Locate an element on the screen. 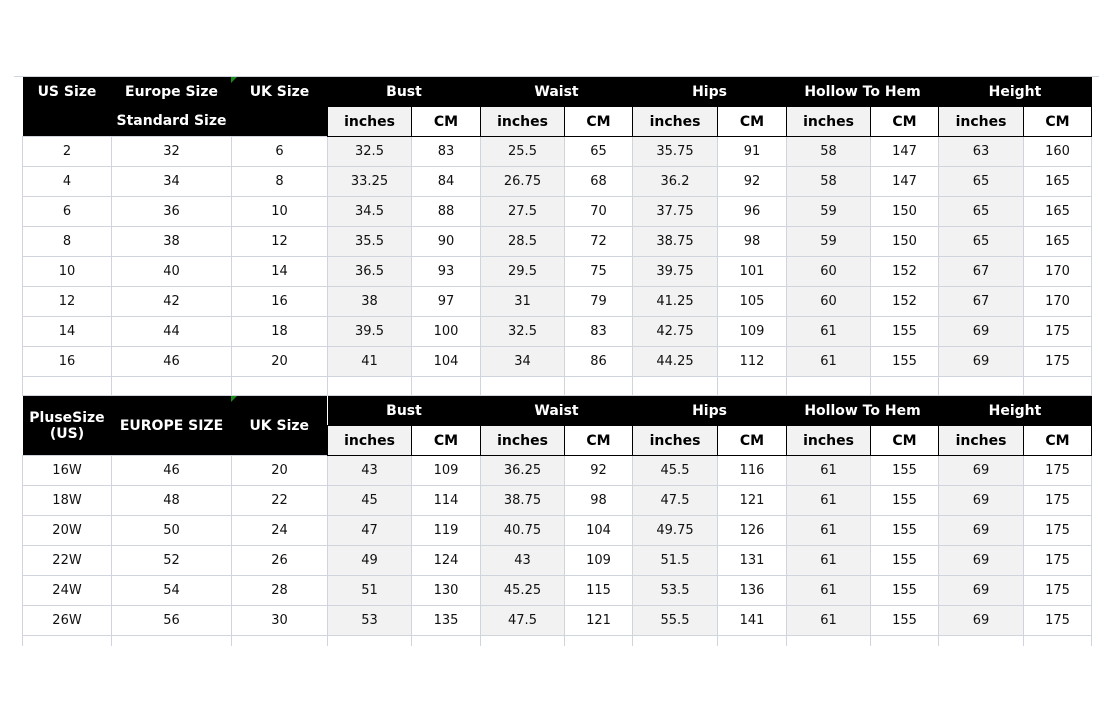 This screenshot has width=1119, height=716. table-cell: 34.5 is located at coordinates (369, 211).